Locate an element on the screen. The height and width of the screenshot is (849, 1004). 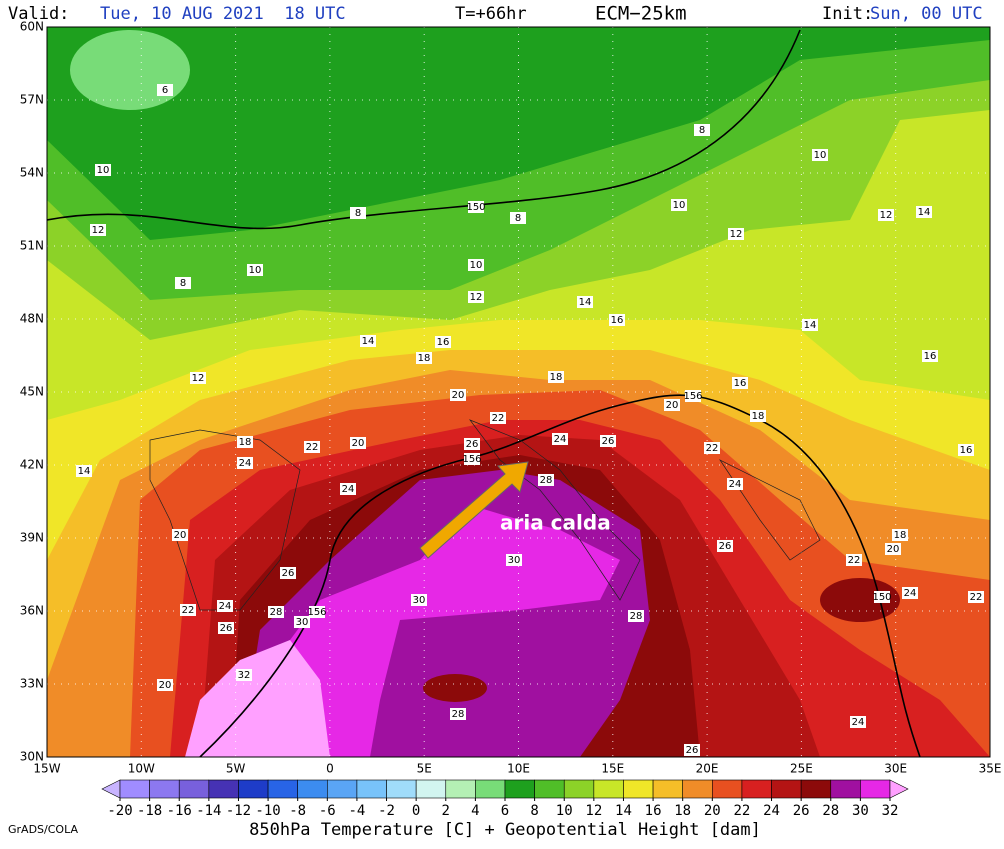
colorbar-tick-label: -2 is located at coordinates (386, 811).